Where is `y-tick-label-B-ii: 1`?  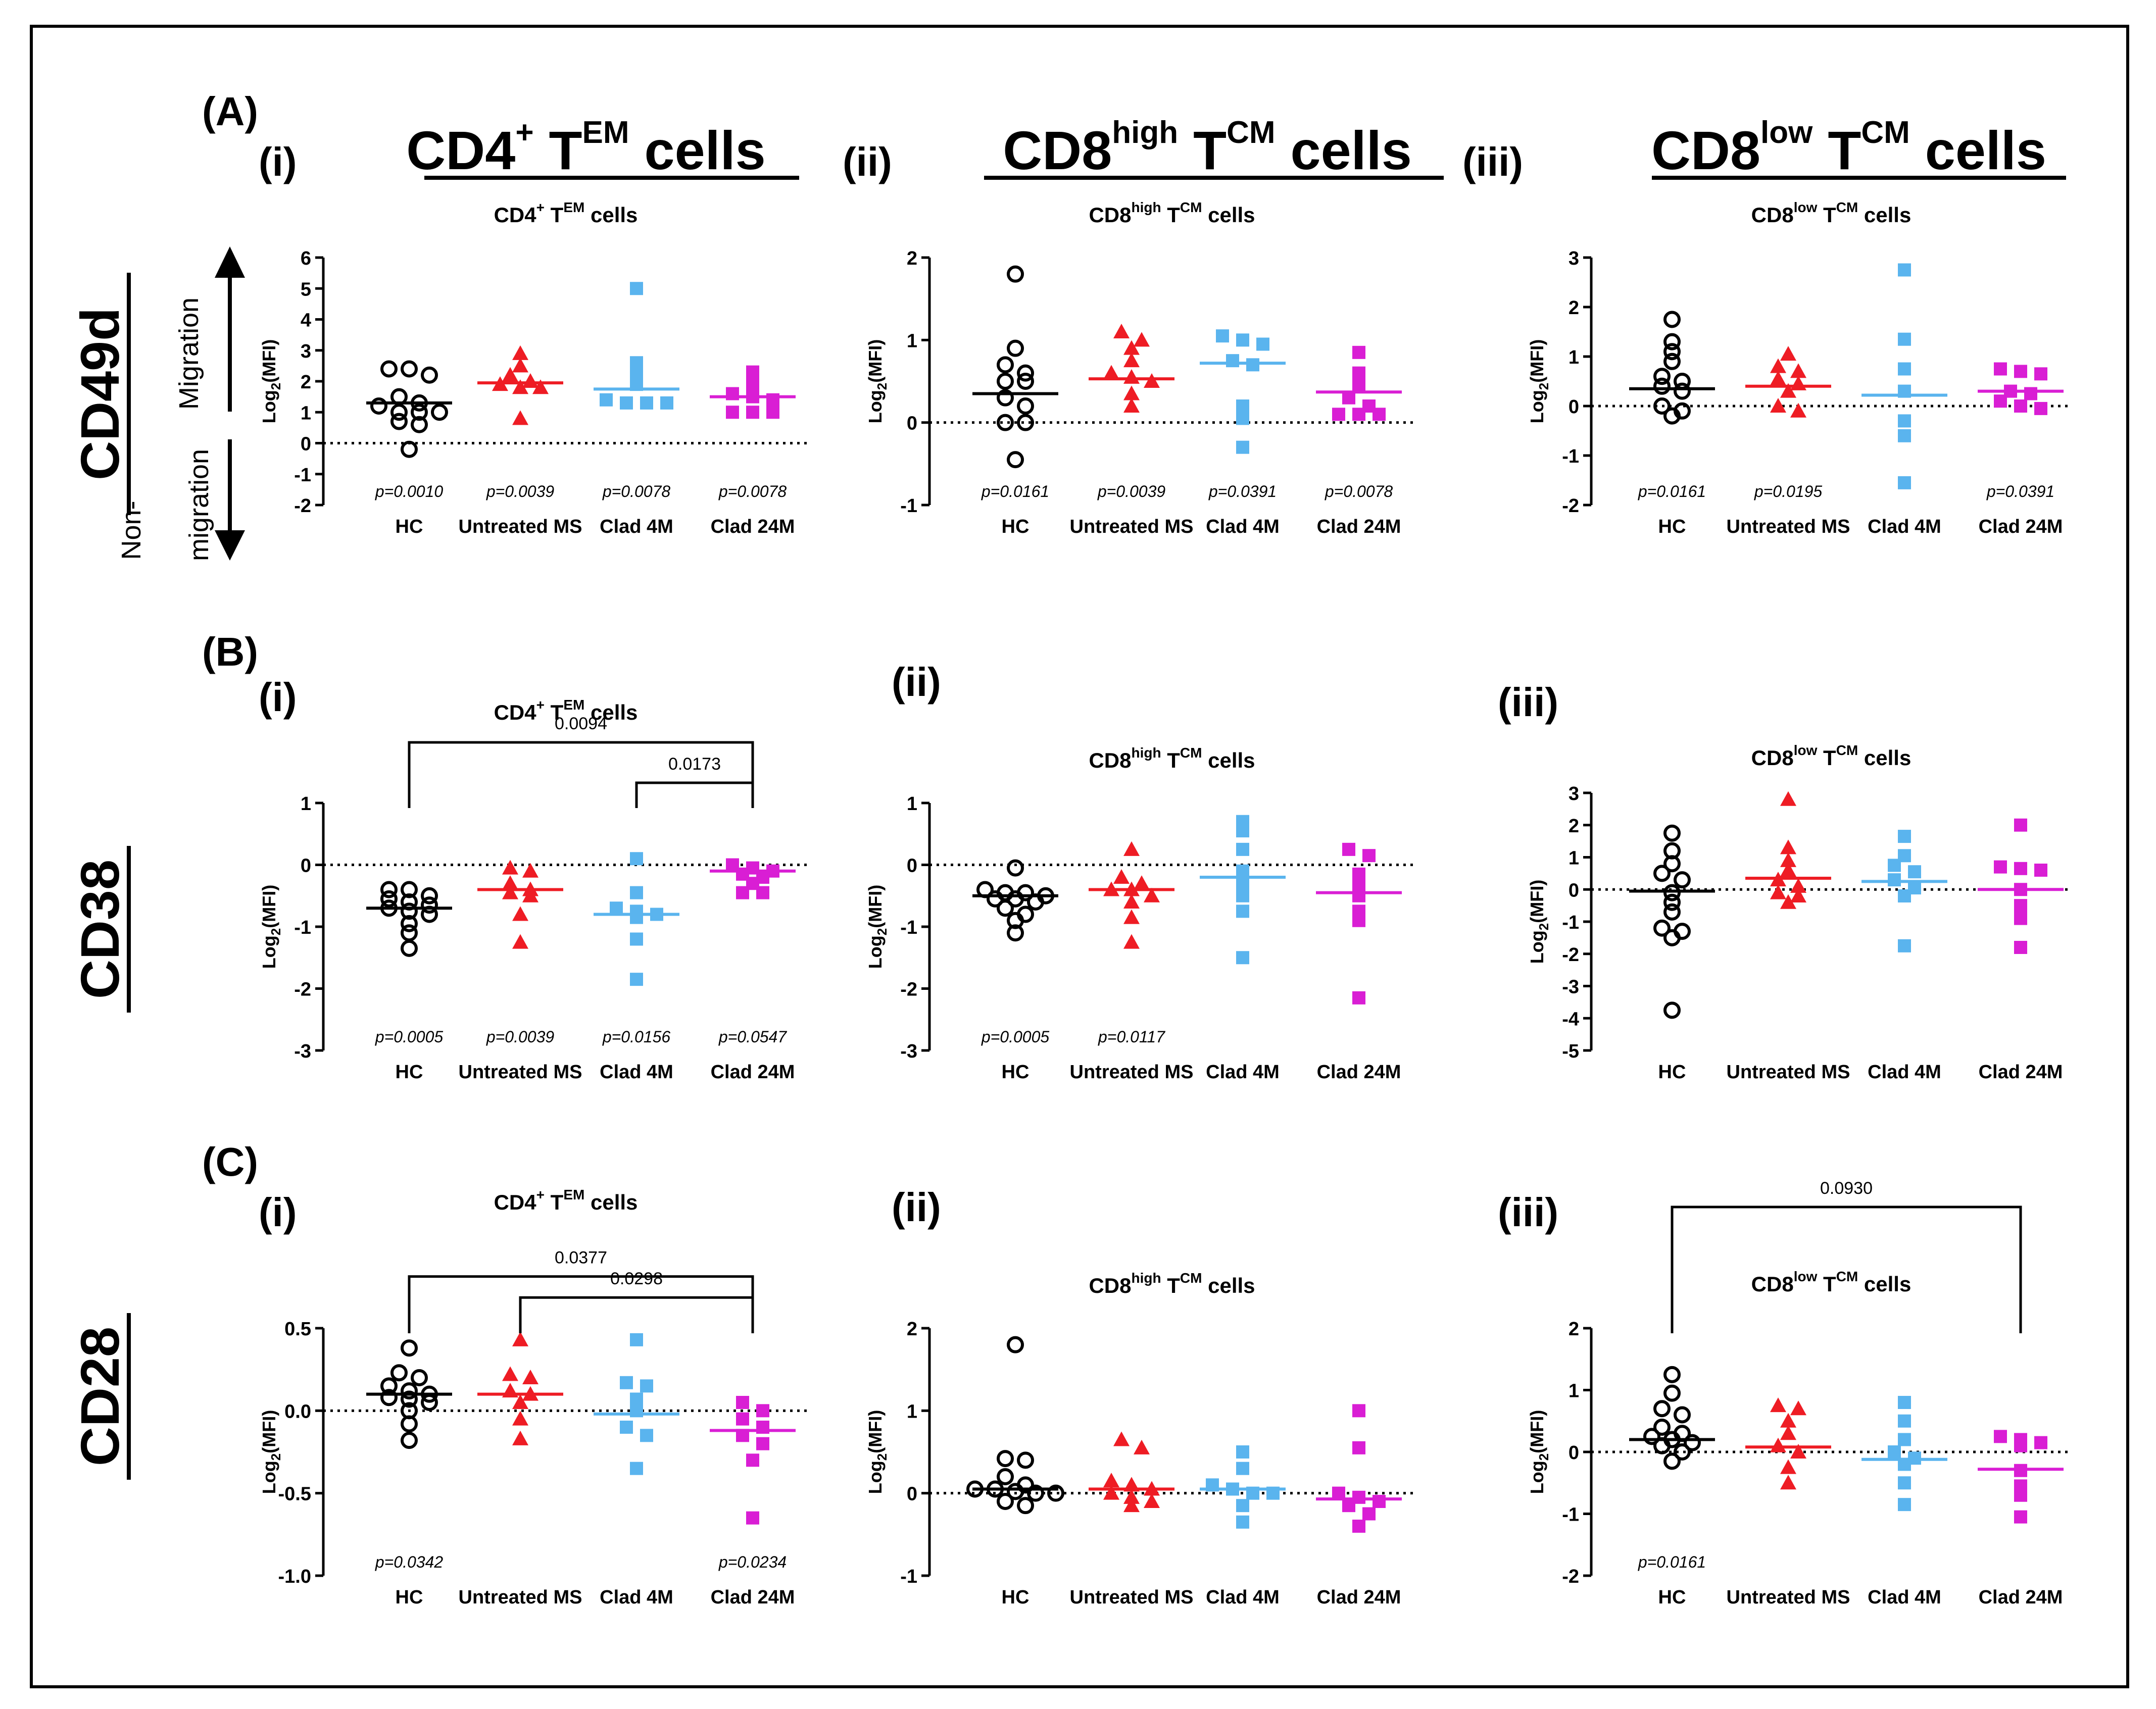 y-tick-label-B-ii: 1 is located at coordinates (912, 804).